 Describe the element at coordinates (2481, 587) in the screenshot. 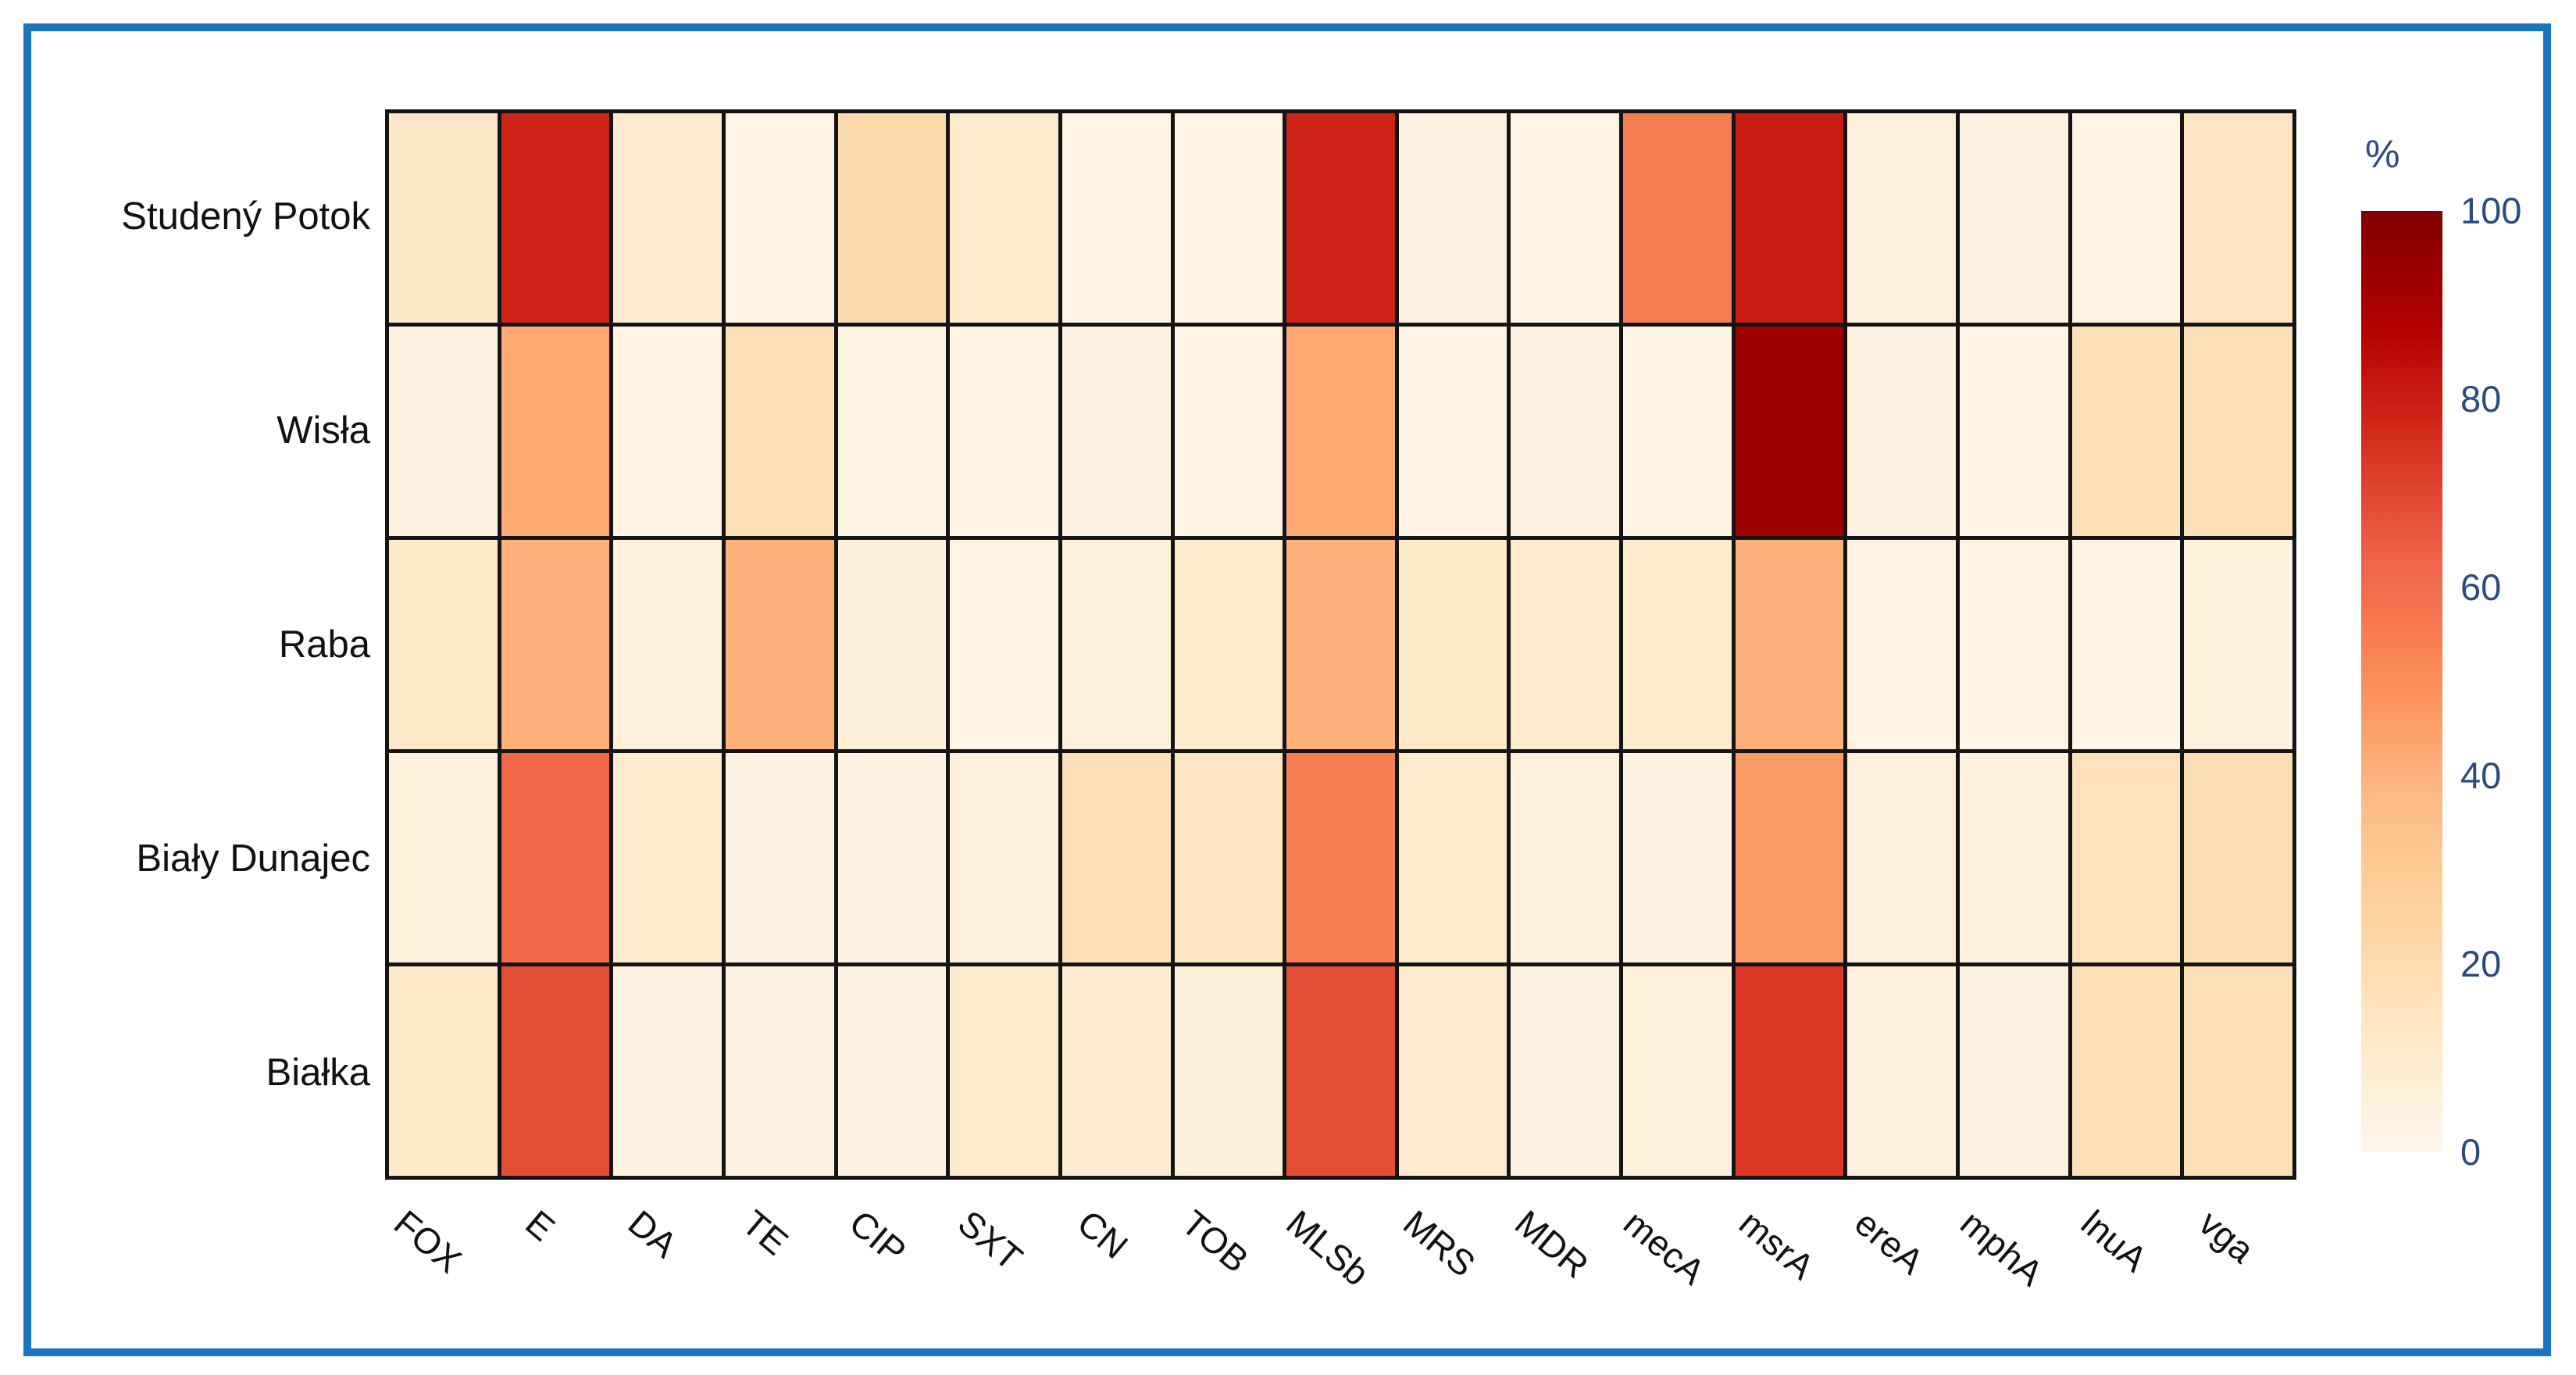

I see `colorbar-tick-label: 60` at that location.